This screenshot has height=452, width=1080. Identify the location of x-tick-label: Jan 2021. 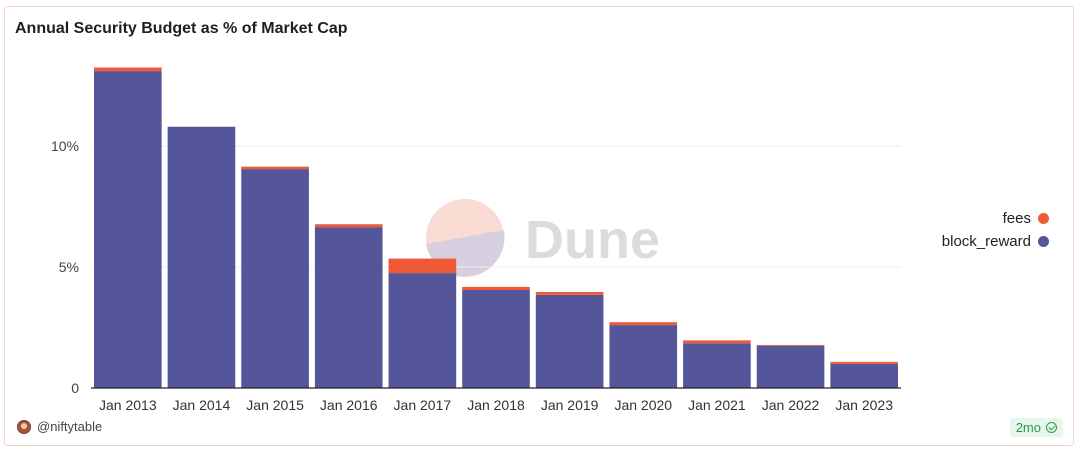
(717, 405).